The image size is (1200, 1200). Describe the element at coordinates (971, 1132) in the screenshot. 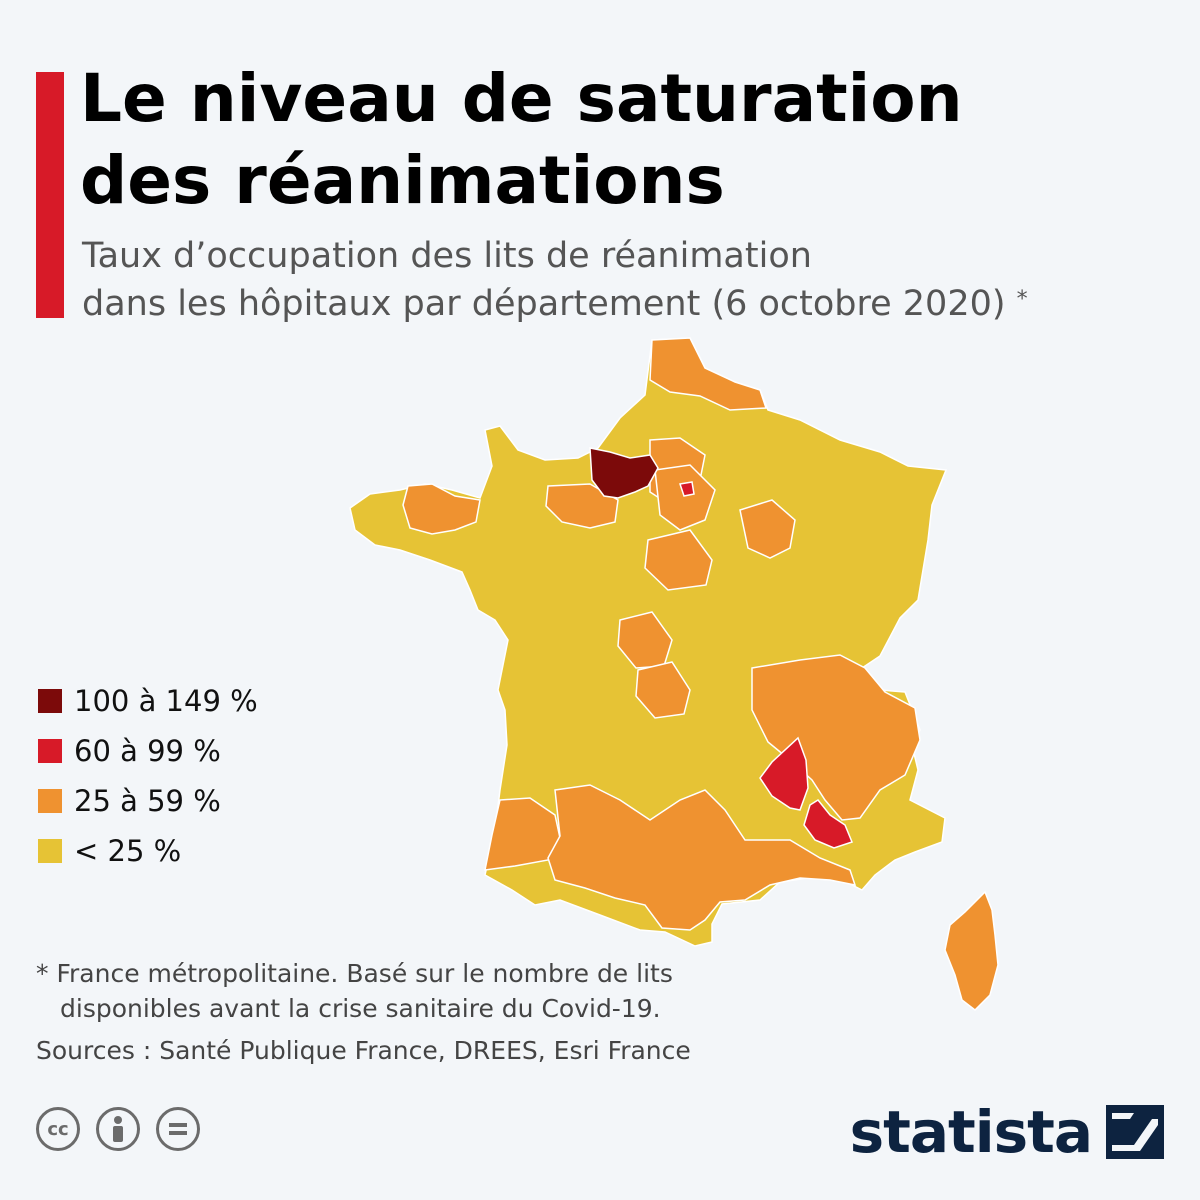

I see `logo-text: statista` at that location.